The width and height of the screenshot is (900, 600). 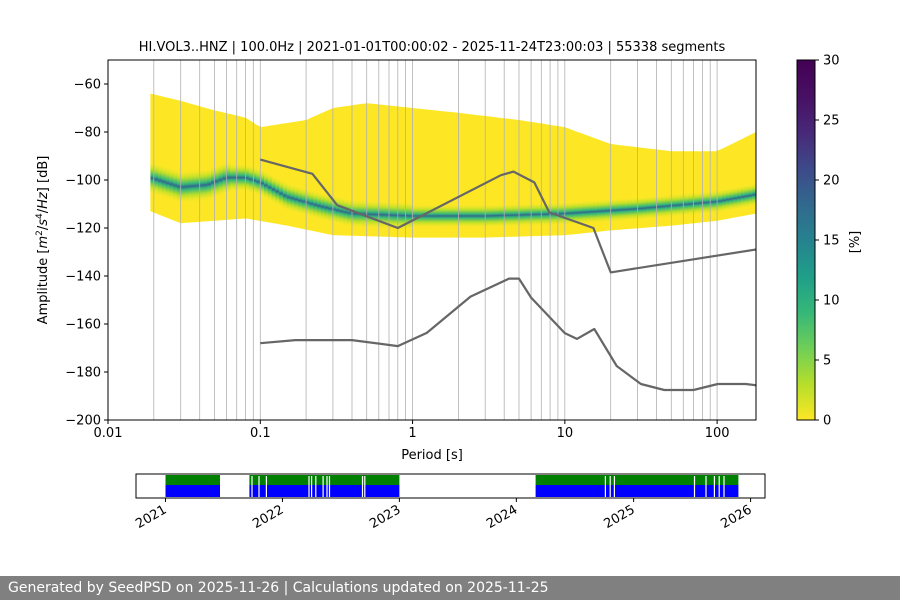 What do you see at coordinates (268, 517) in the screenshot?
I see `timeline-year-label: 2022` at bounding box center [268, 517].